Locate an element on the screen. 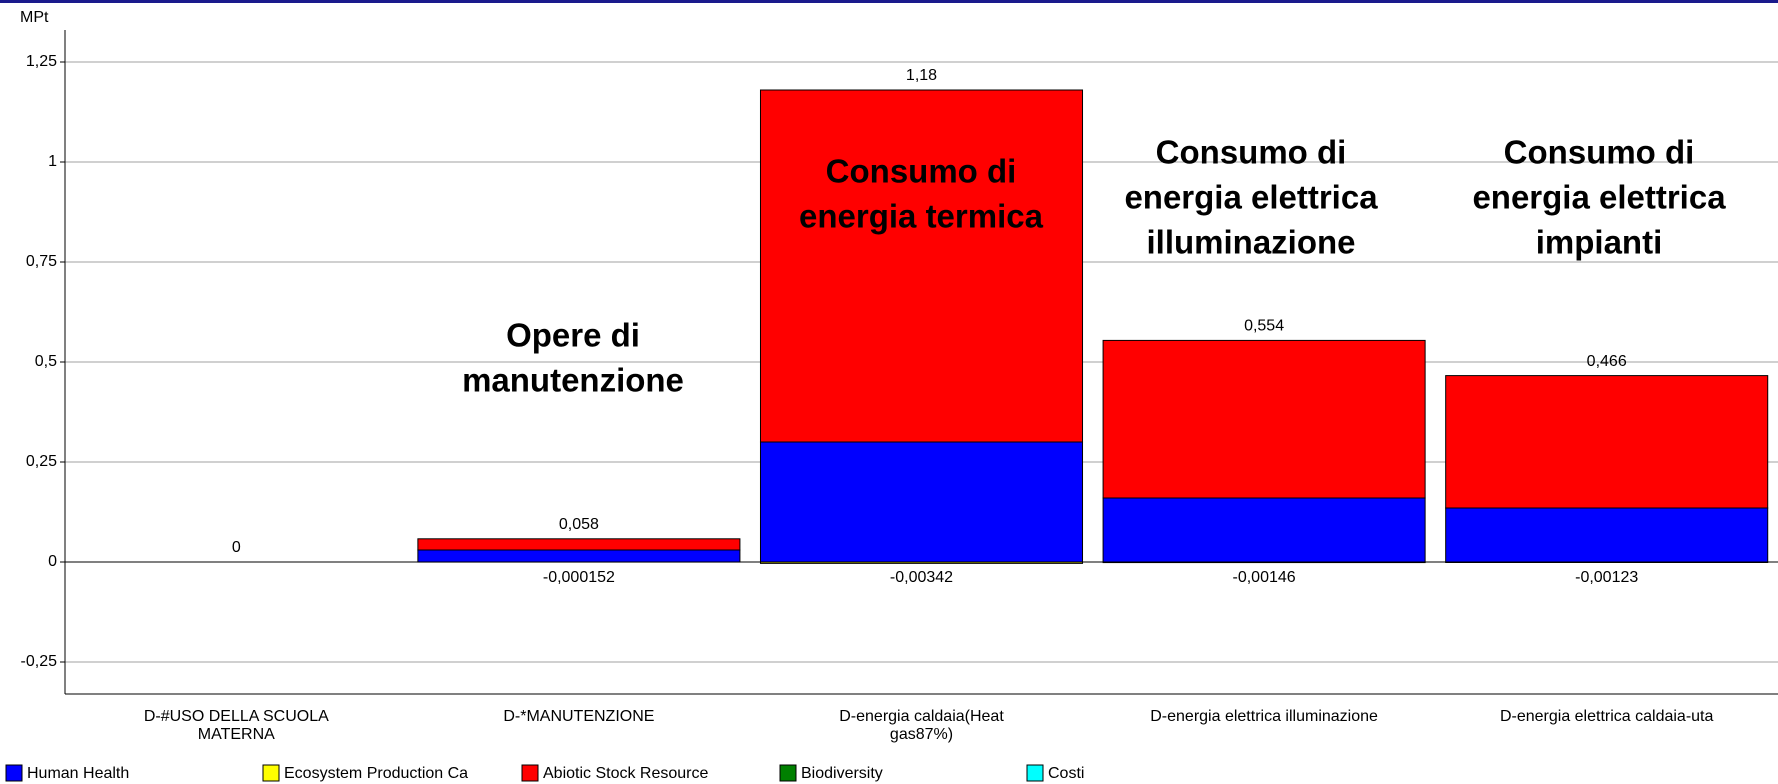  y-tick-label: 1,25 is located at coordinates (41, 61).